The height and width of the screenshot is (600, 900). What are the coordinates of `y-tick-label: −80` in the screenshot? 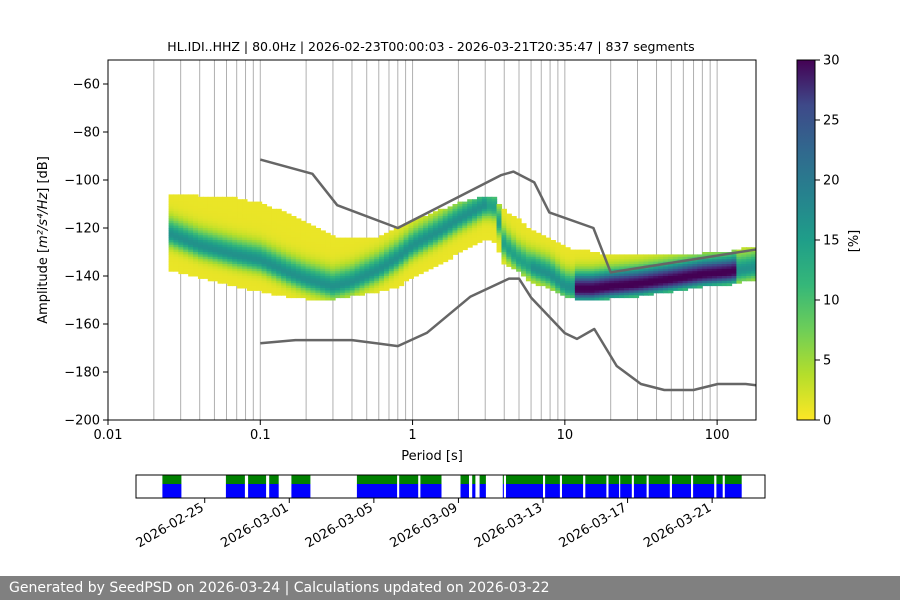 It's located at (86, 133).